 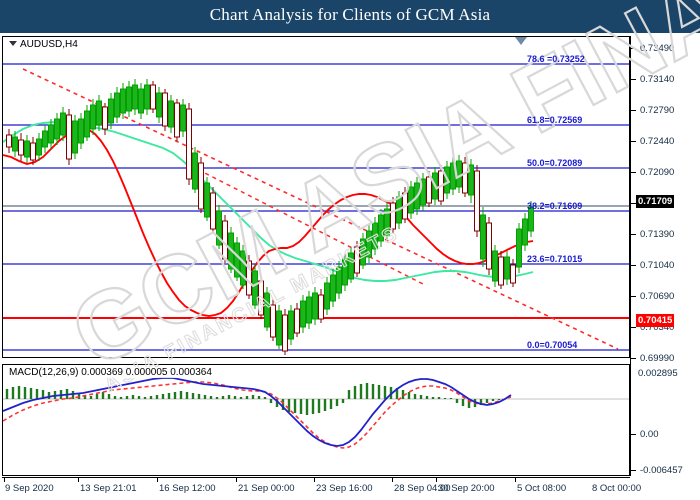 I want to click on current-price-tag: 0.71709, so click(x=655, y=201).